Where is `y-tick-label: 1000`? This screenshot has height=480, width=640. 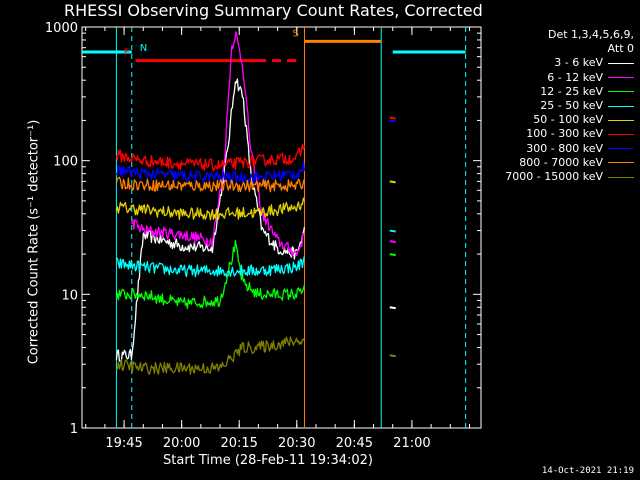 y-tick-label: 1000 is located at coordinates (61, 28).